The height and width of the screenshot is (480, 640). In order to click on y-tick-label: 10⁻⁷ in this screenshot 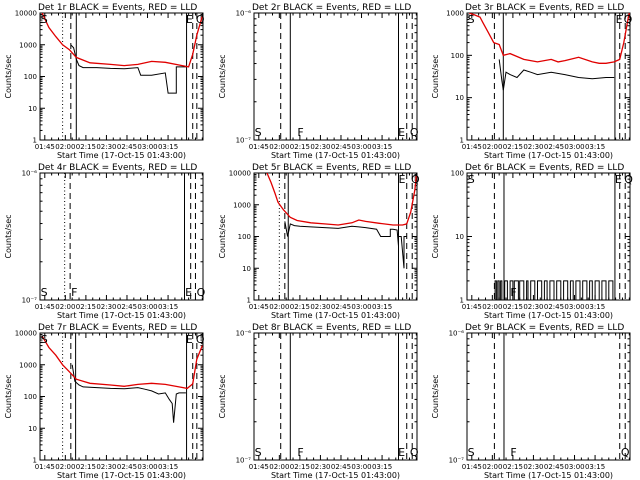, I will do `click(457, 461)`.